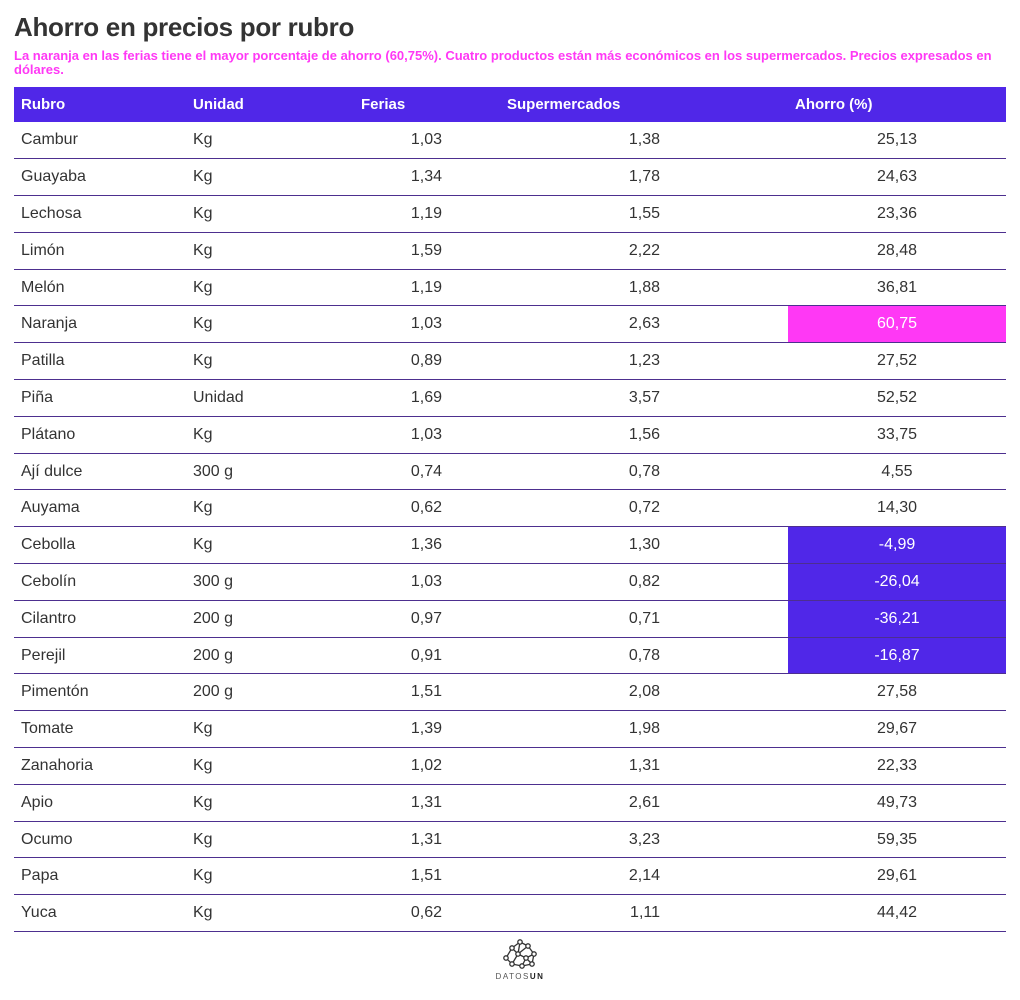 The height and width of the screenshot is (1000, 1020). Describe the element at coordinates (897, 619) in the screenshot. I see `cell-ahorro: -36,21` at that location.